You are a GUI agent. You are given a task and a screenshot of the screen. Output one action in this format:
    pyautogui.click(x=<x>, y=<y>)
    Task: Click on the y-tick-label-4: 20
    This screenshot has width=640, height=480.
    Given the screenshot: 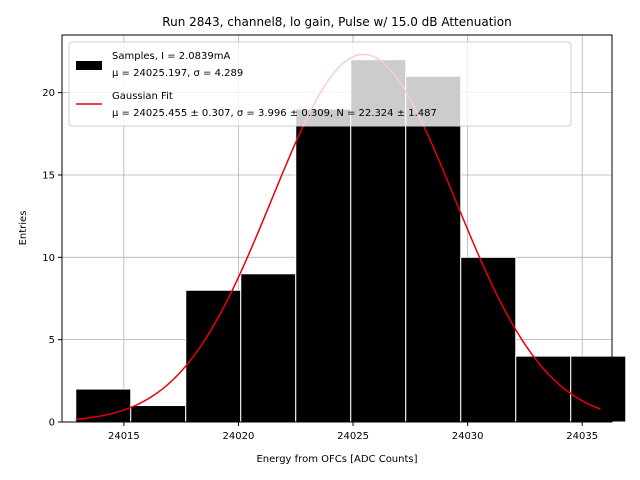 What is the action you would take?
    pyautogui.click(x=48, y=93)
    